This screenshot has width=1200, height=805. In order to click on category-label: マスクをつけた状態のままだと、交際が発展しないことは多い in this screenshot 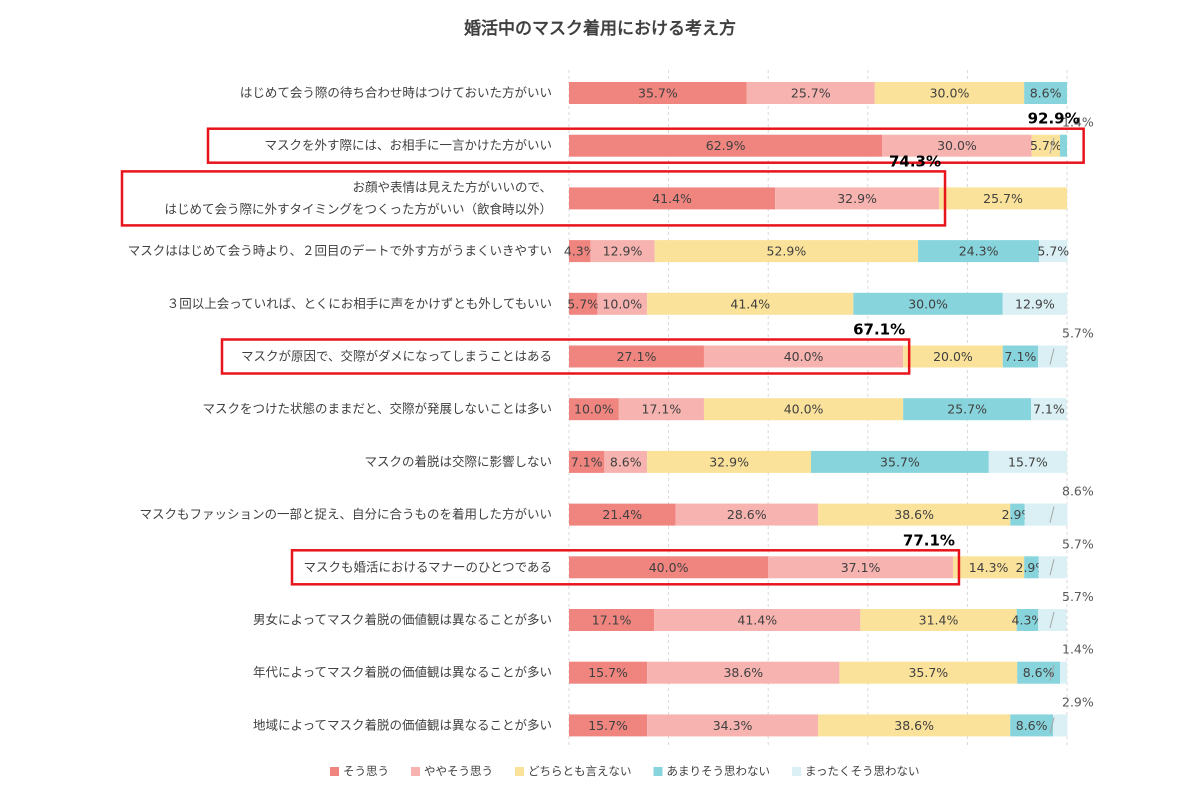, I will do `click(377, 408)`.